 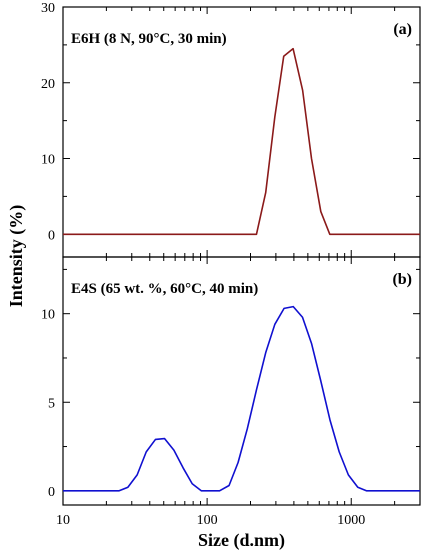 I want to click on y-tick-label: 5, so click(x=51, y=403).